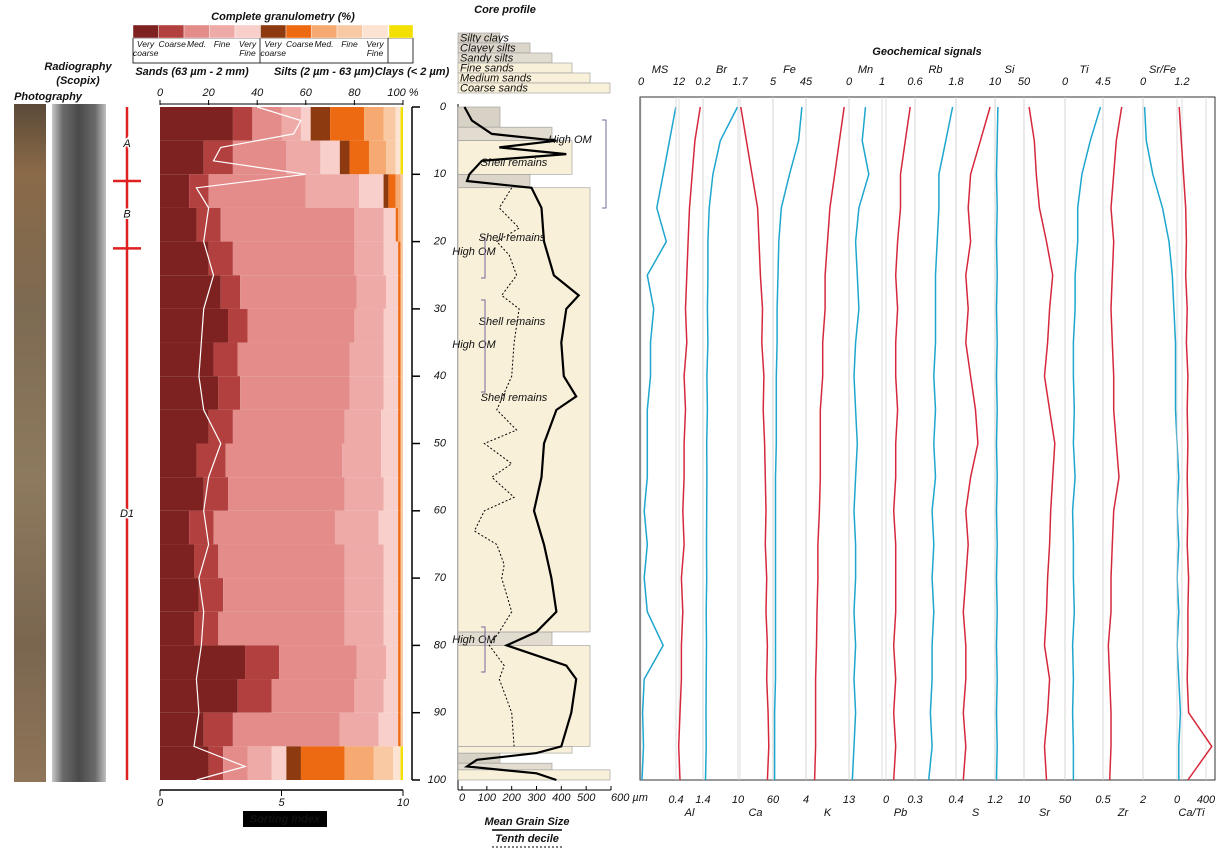 The image size is (1221, 850). Describe the element at coordinates (1123, 813) in the screenshot. I see `series-label: Zr` at that location.